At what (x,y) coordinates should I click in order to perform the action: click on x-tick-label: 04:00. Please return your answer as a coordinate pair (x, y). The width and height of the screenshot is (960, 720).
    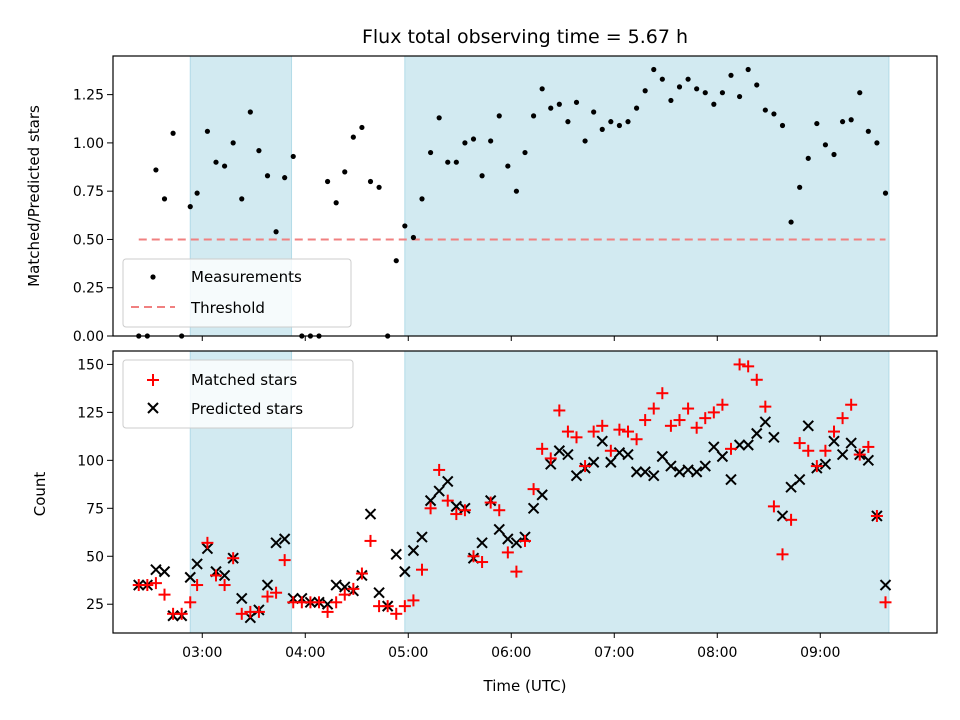
    Looking at the image, I should click on (305, 653).